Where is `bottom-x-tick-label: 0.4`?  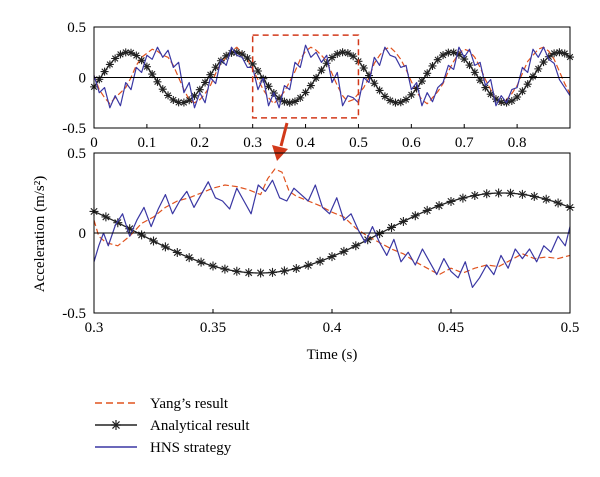
bottom-x-tick-label: 0.4 is located at coordinates (332, 328).